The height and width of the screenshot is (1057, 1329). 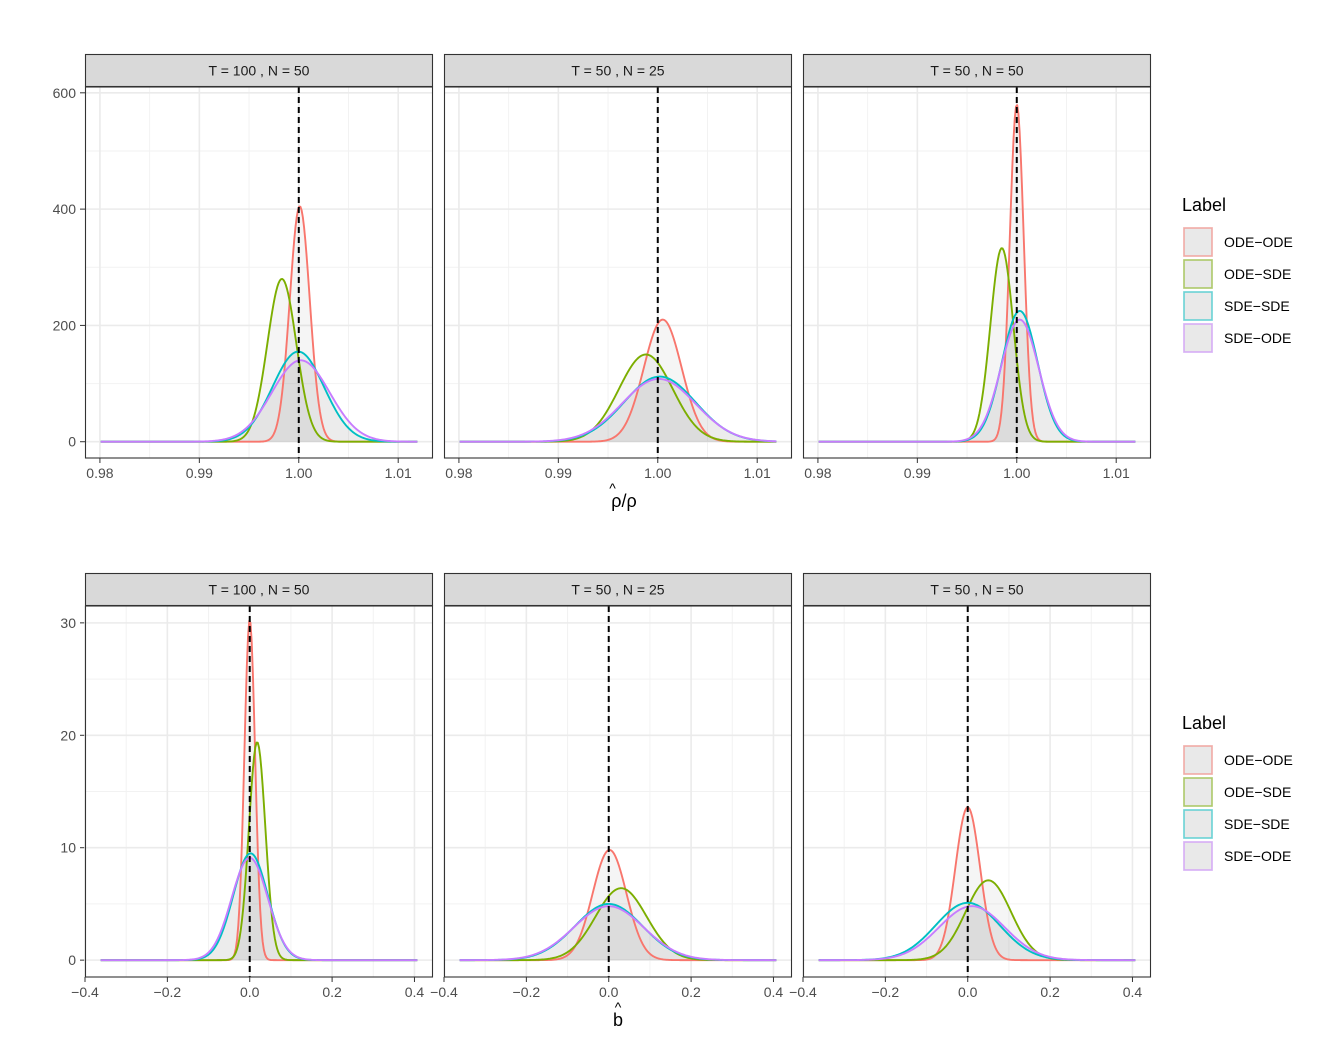 What do you see at coordinates (259, 267) in the screenshot?
I see `facet-panel: T = 100 , N = 50 0.98 0.99 1.00 1.01` at bounding box center [259, 267].